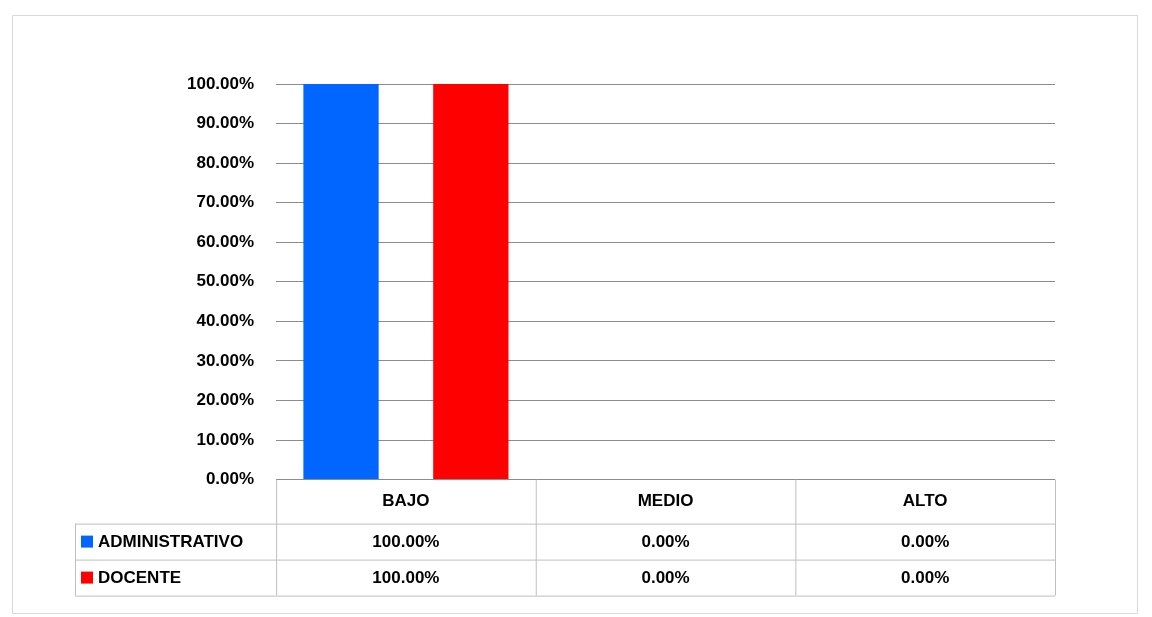 This screenshot has width=1152, height=617. I want to click on y-tick-label: 70.00%, so click(225, 202).